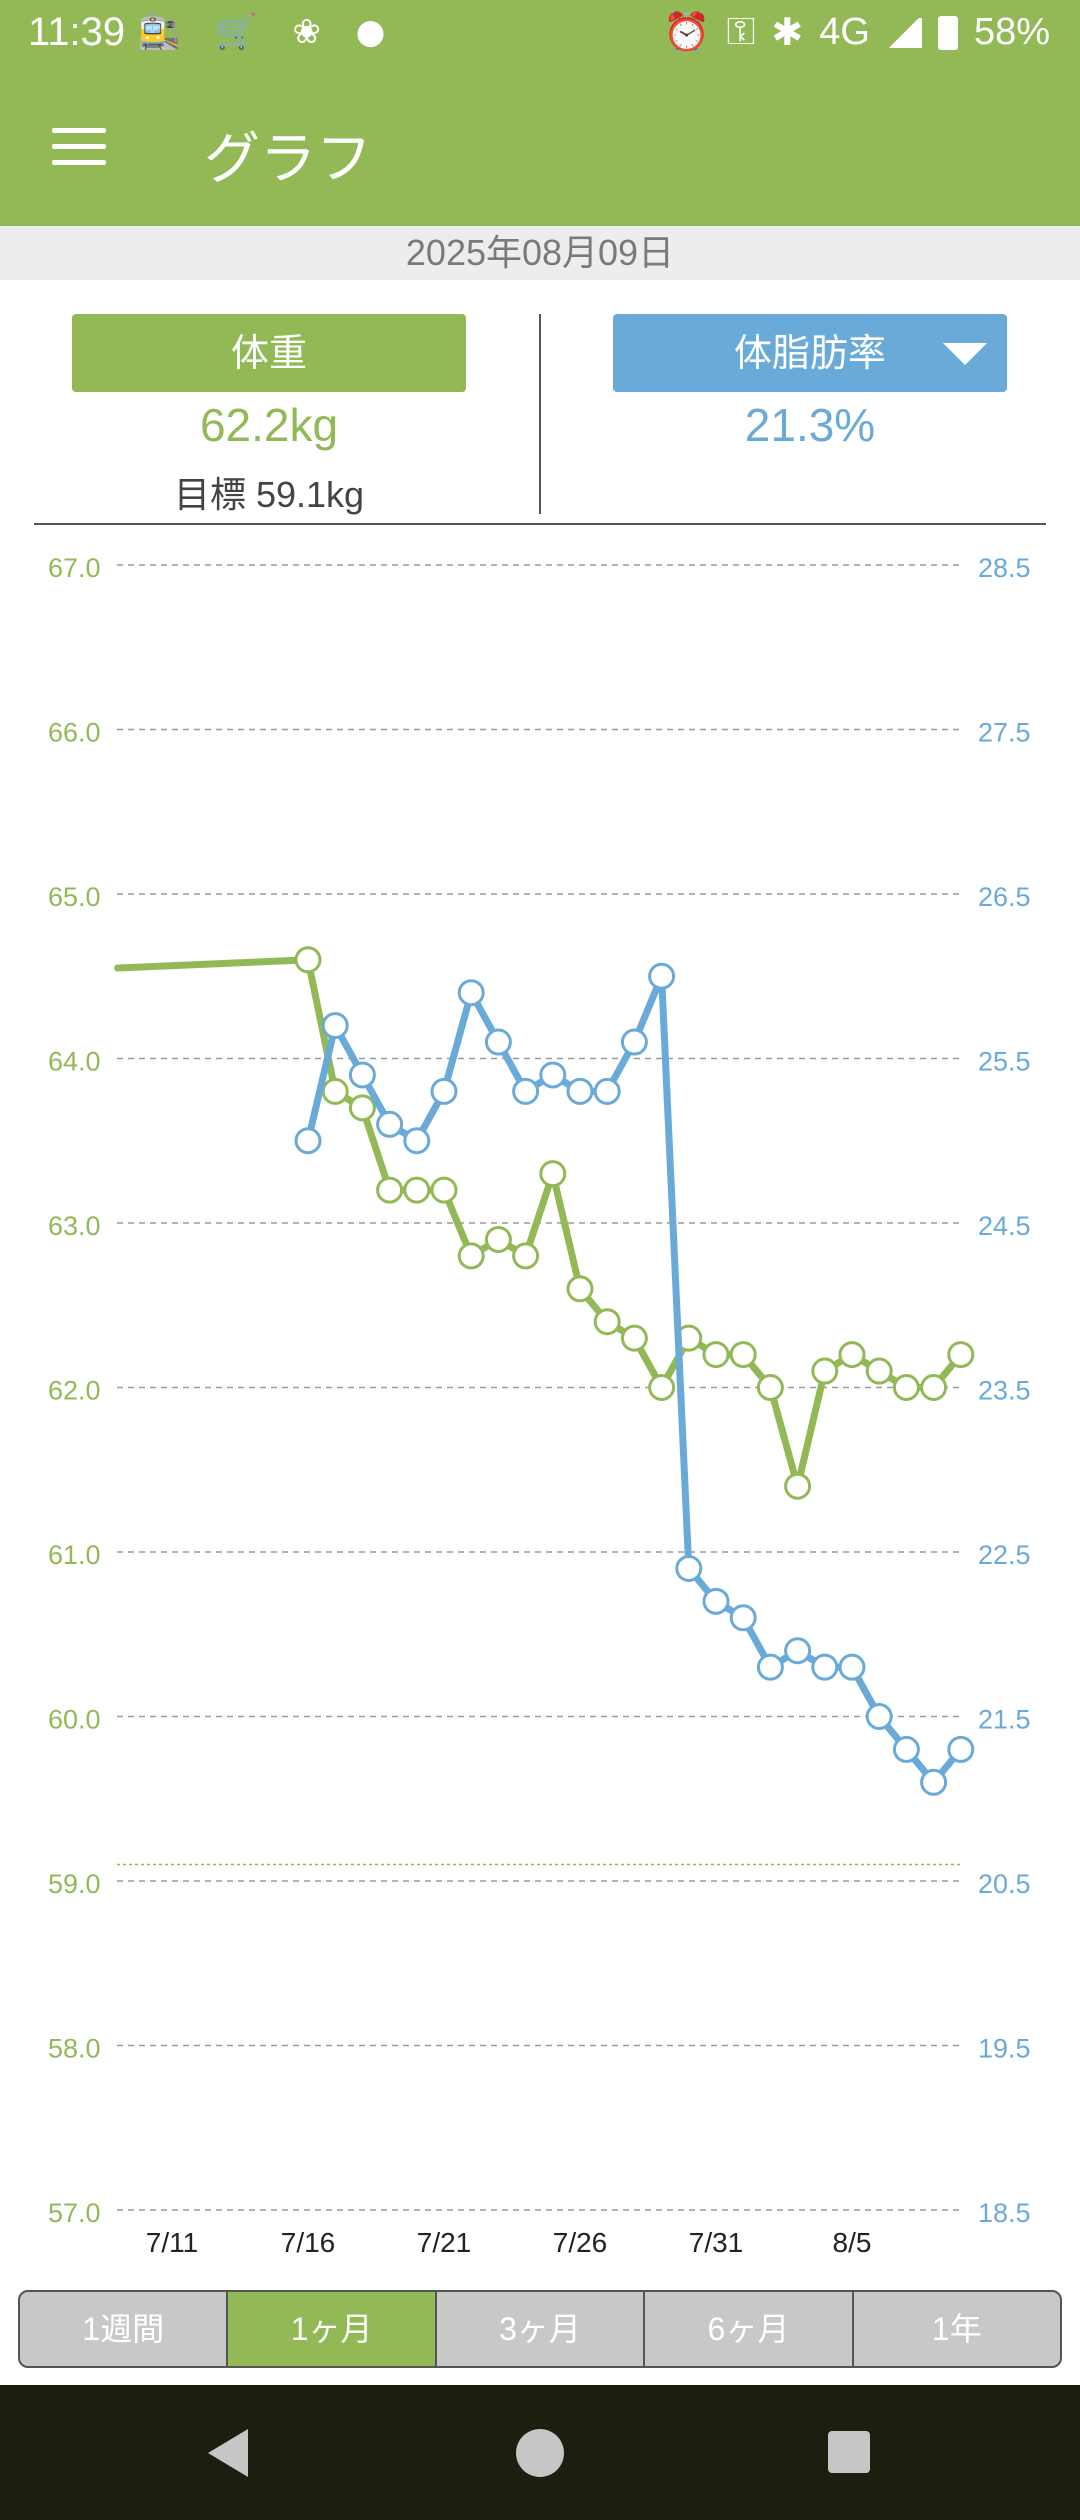  Describe the element at coordinates (810, 425) in the screenshot. I see `body-fat-value: 21.3%` at that location.